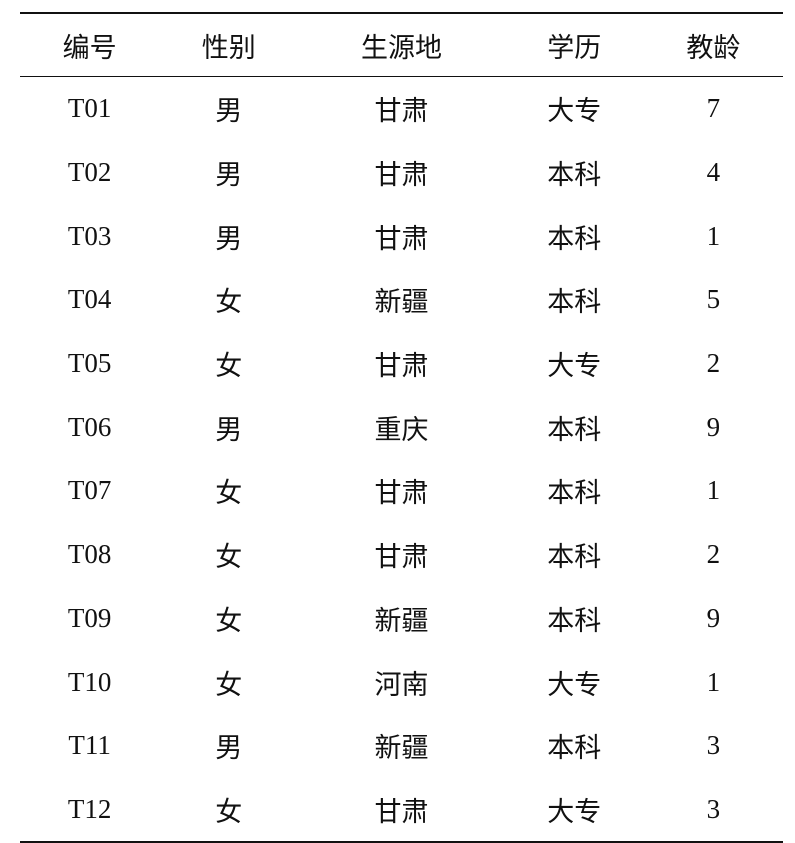 The height and width of the screenshot is (843, 795). I want to click on table-row: T08 女 甘肃 本科 2, so click(401, 555).